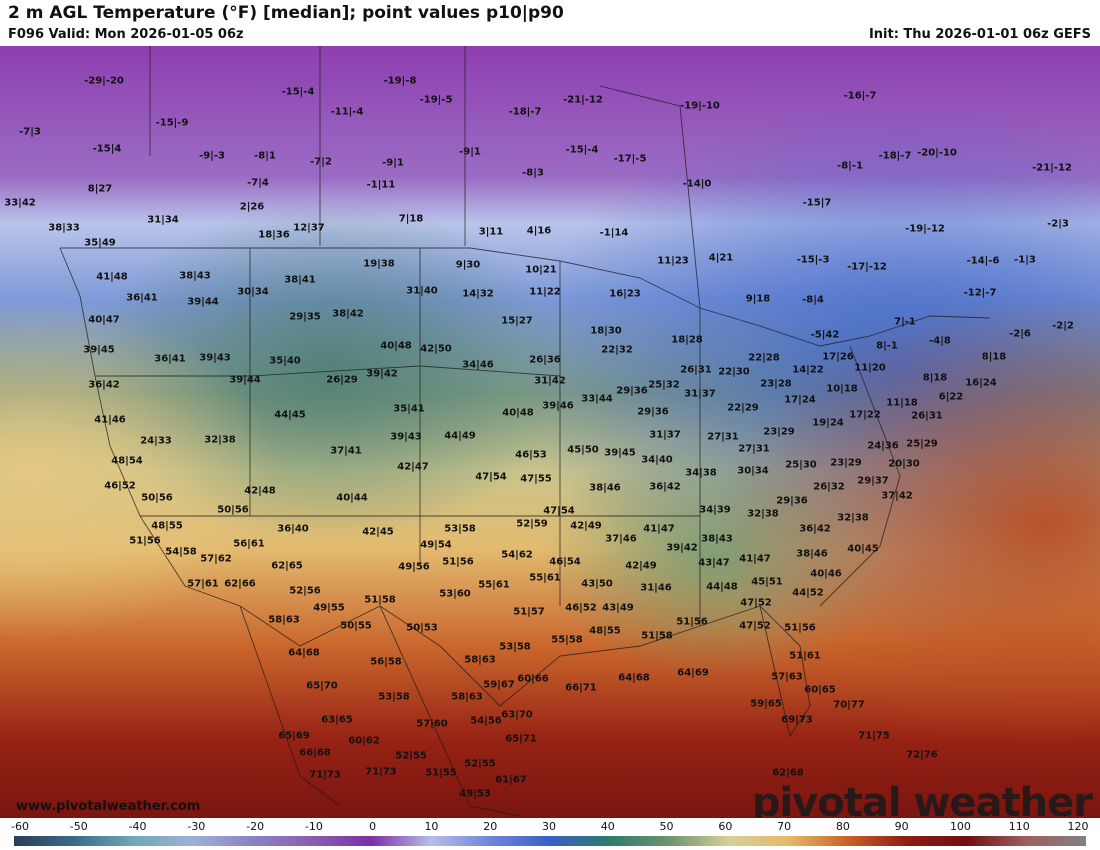  I want to click on point-value: 24|33, so click(156, 441).